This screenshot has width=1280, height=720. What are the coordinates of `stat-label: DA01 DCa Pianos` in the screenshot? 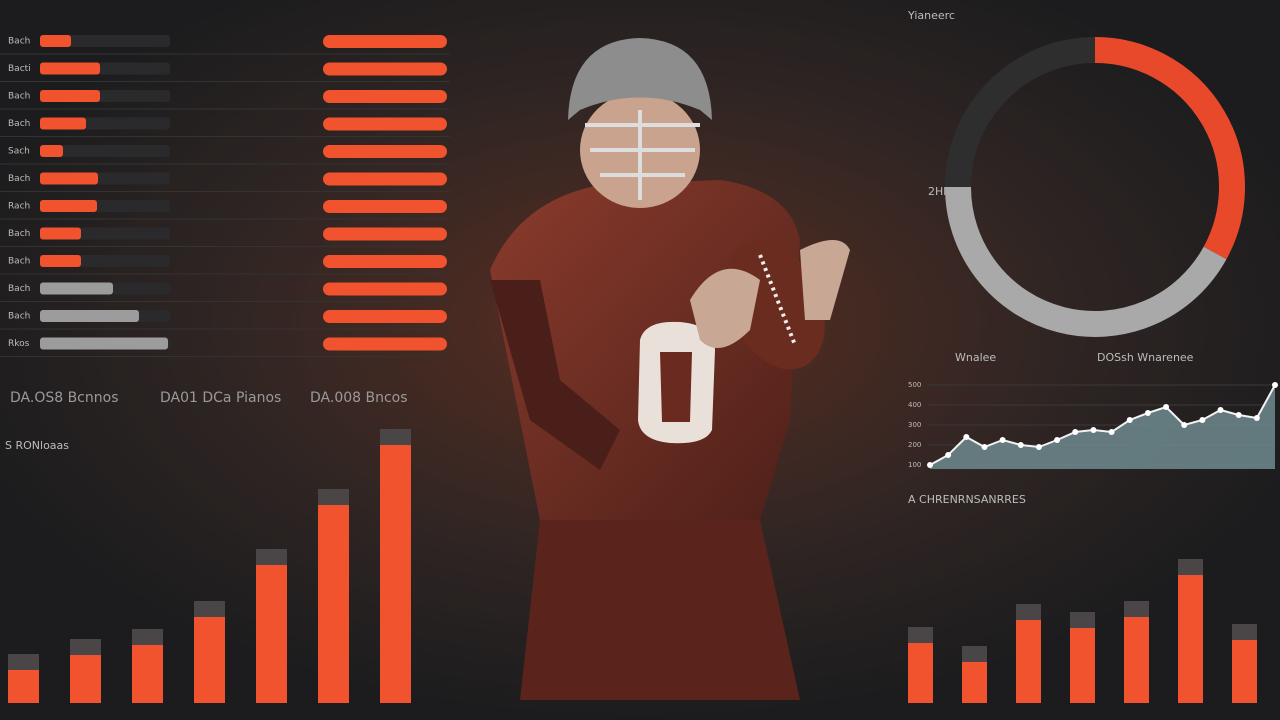 It's located at (220, 398).